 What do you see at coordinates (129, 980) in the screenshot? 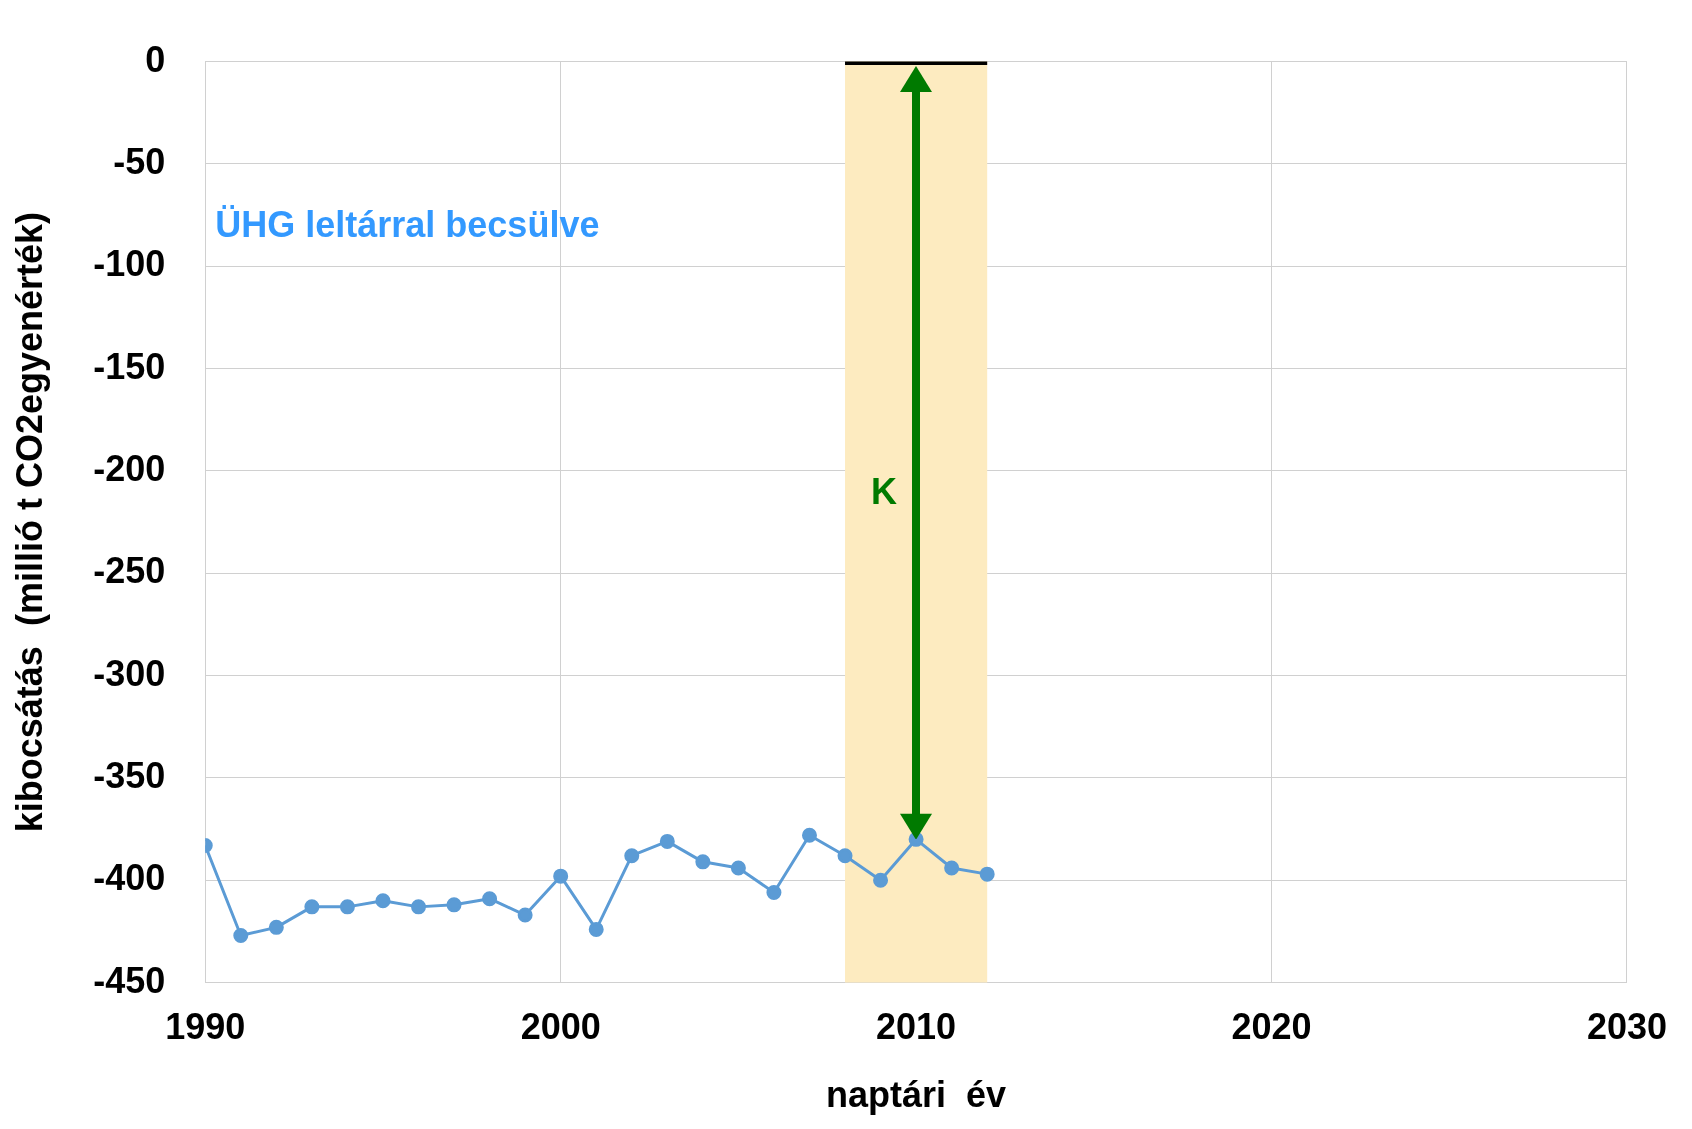
I see `y-tick-label: -450` at bounding box center [129, 980].